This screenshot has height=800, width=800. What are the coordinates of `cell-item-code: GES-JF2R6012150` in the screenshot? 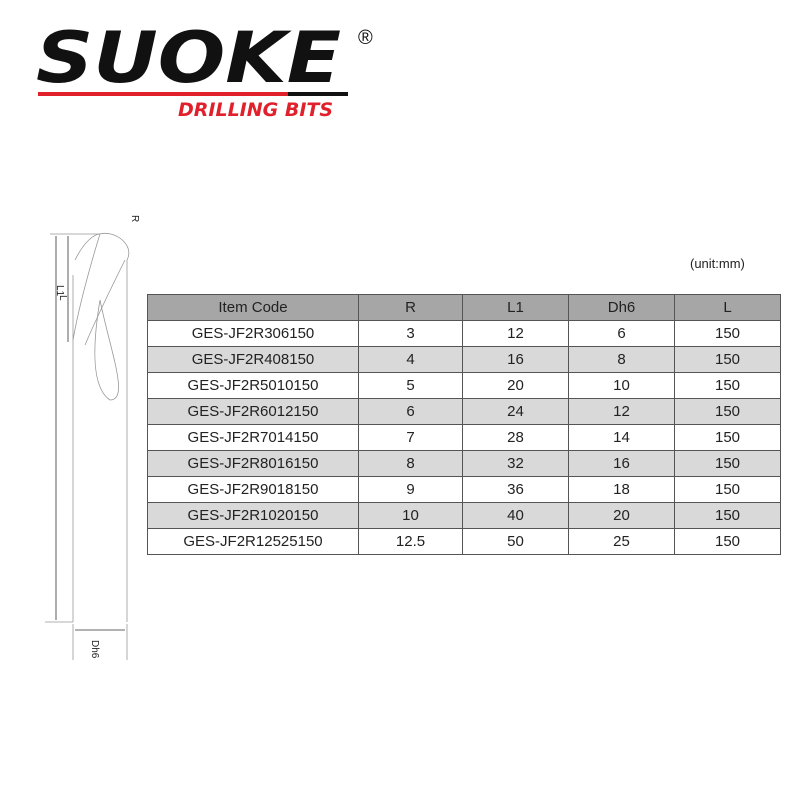 It's located at (253, 411).